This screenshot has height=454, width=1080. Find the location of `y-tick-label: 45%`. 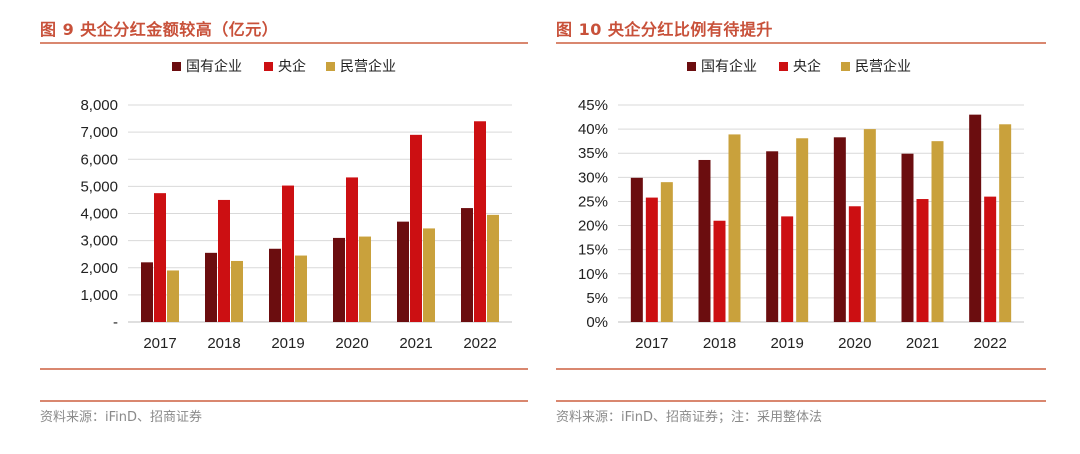

y-tick-label: 45% is located at coordinates (593, 105).